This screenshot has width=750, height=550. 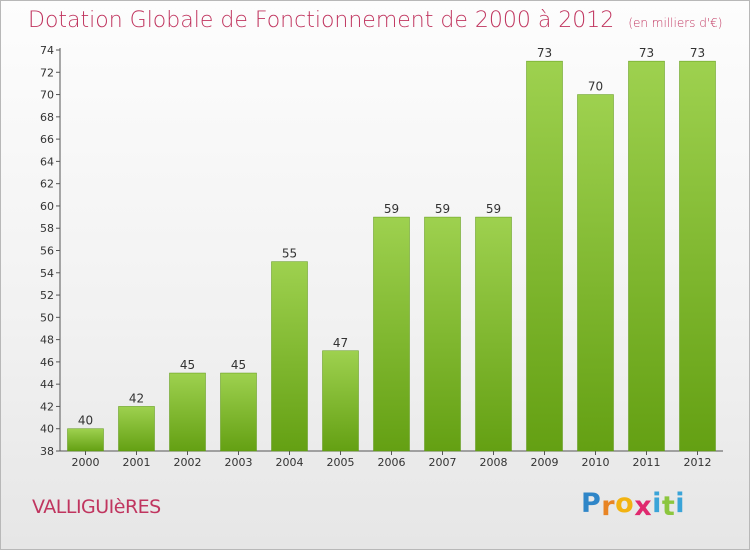 I want to click on bar-2011, so click(x=646, y=256).